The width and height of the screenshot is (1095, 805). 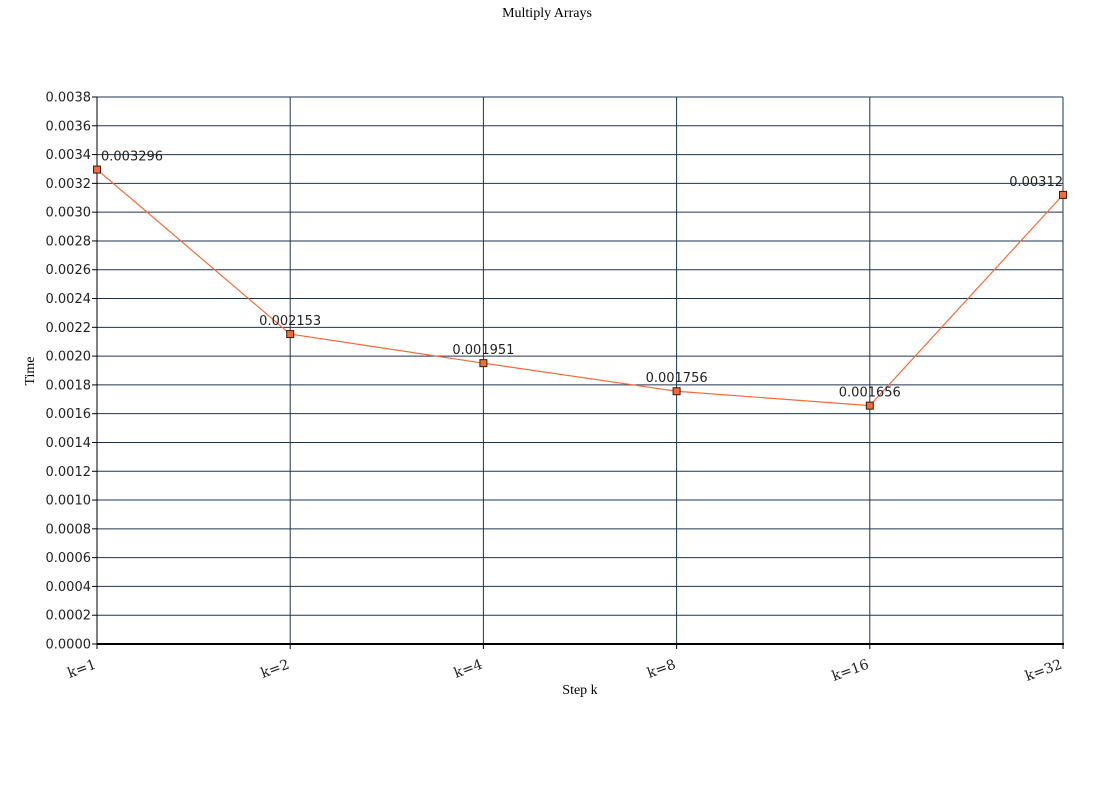 I want to click on y-axis-label: Time, so click(x=30, y=370).